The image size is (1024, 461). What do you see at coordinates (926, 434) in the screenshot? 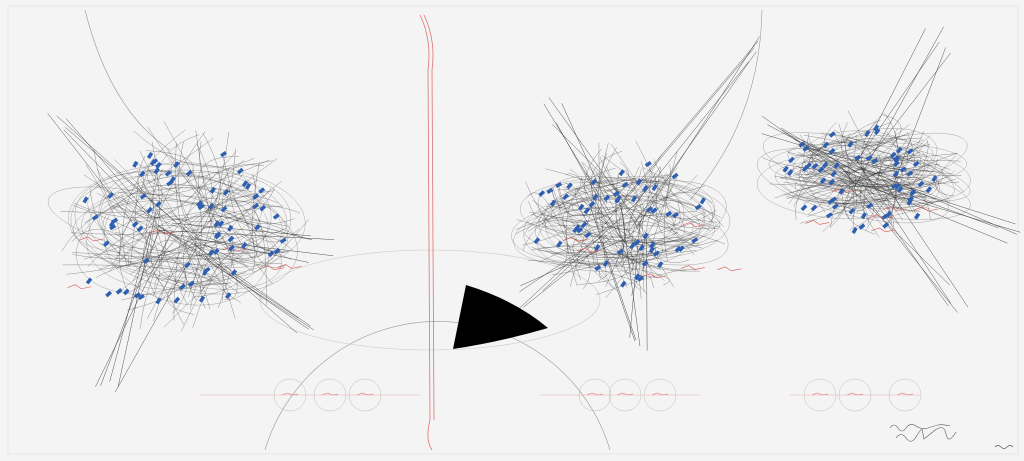
I see `signature-stroke` at bounding box center [926, 434].